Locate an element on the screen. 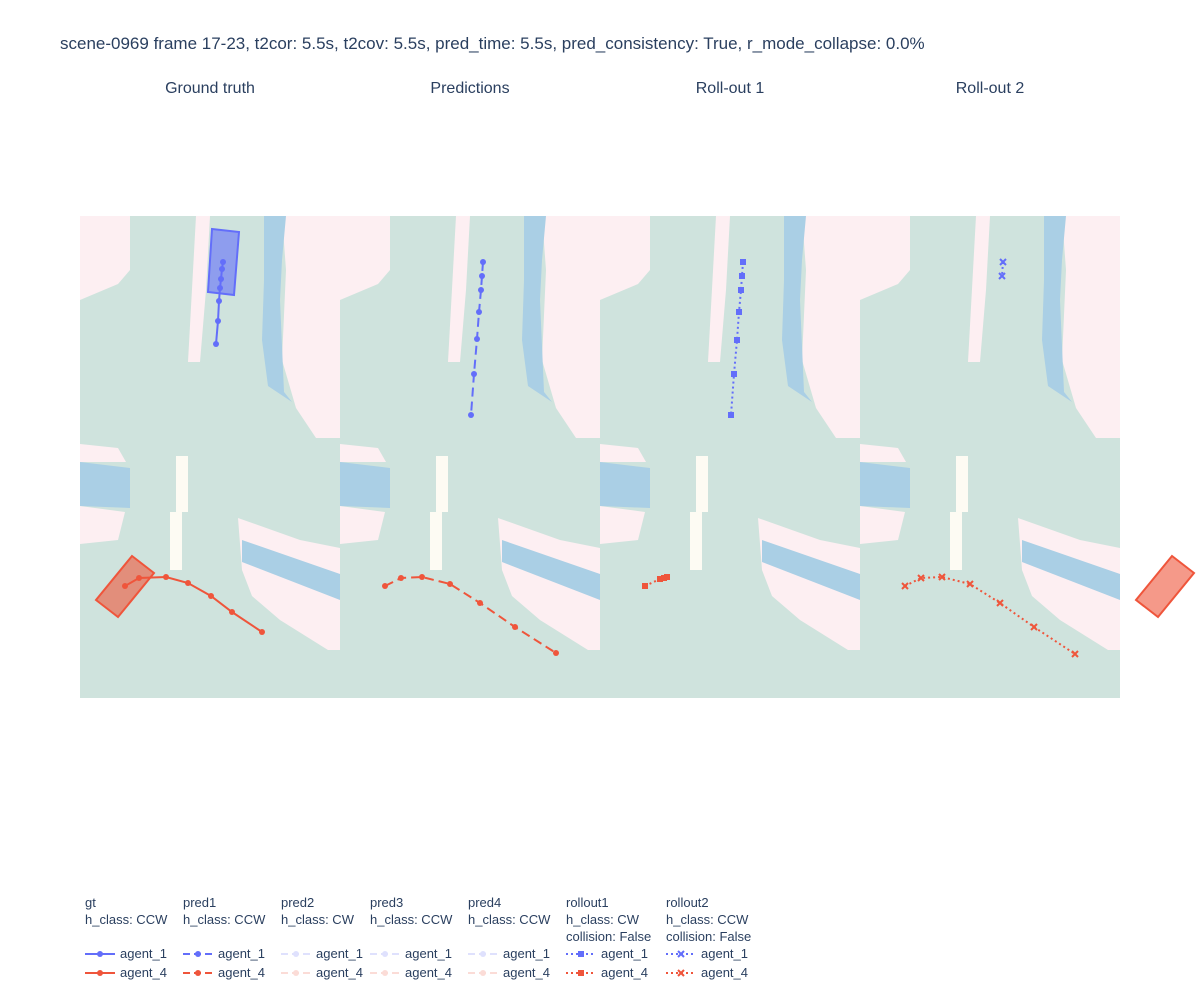  legend-group-pred2: pred2 h_class: CW agent_1 agent_4 is located at coordinates (322, 938).